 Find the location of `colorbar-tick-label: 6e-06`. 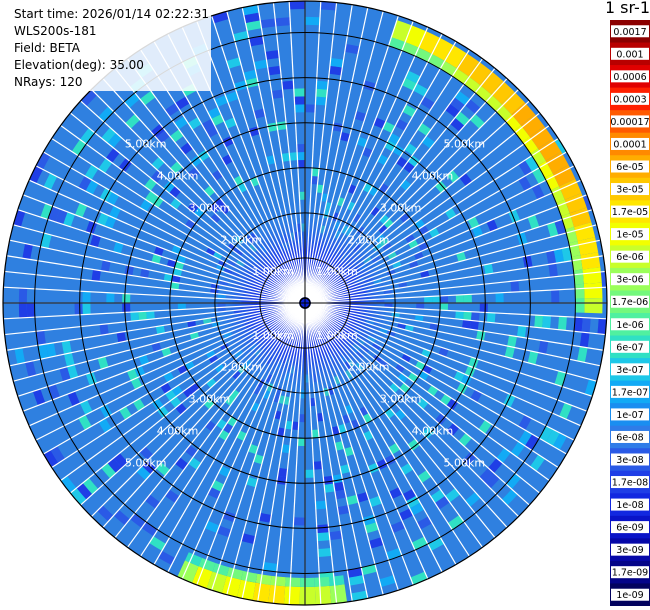

colorbar-tick-label: 6e-06 is located at coordinates (629, 257).